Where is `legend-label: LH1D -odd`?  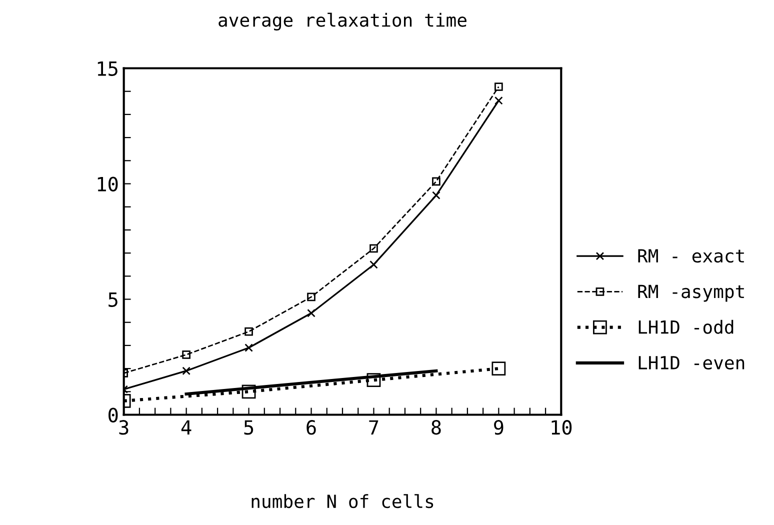
legend-label: LH1D -odd is located at coordinates (686, 327).